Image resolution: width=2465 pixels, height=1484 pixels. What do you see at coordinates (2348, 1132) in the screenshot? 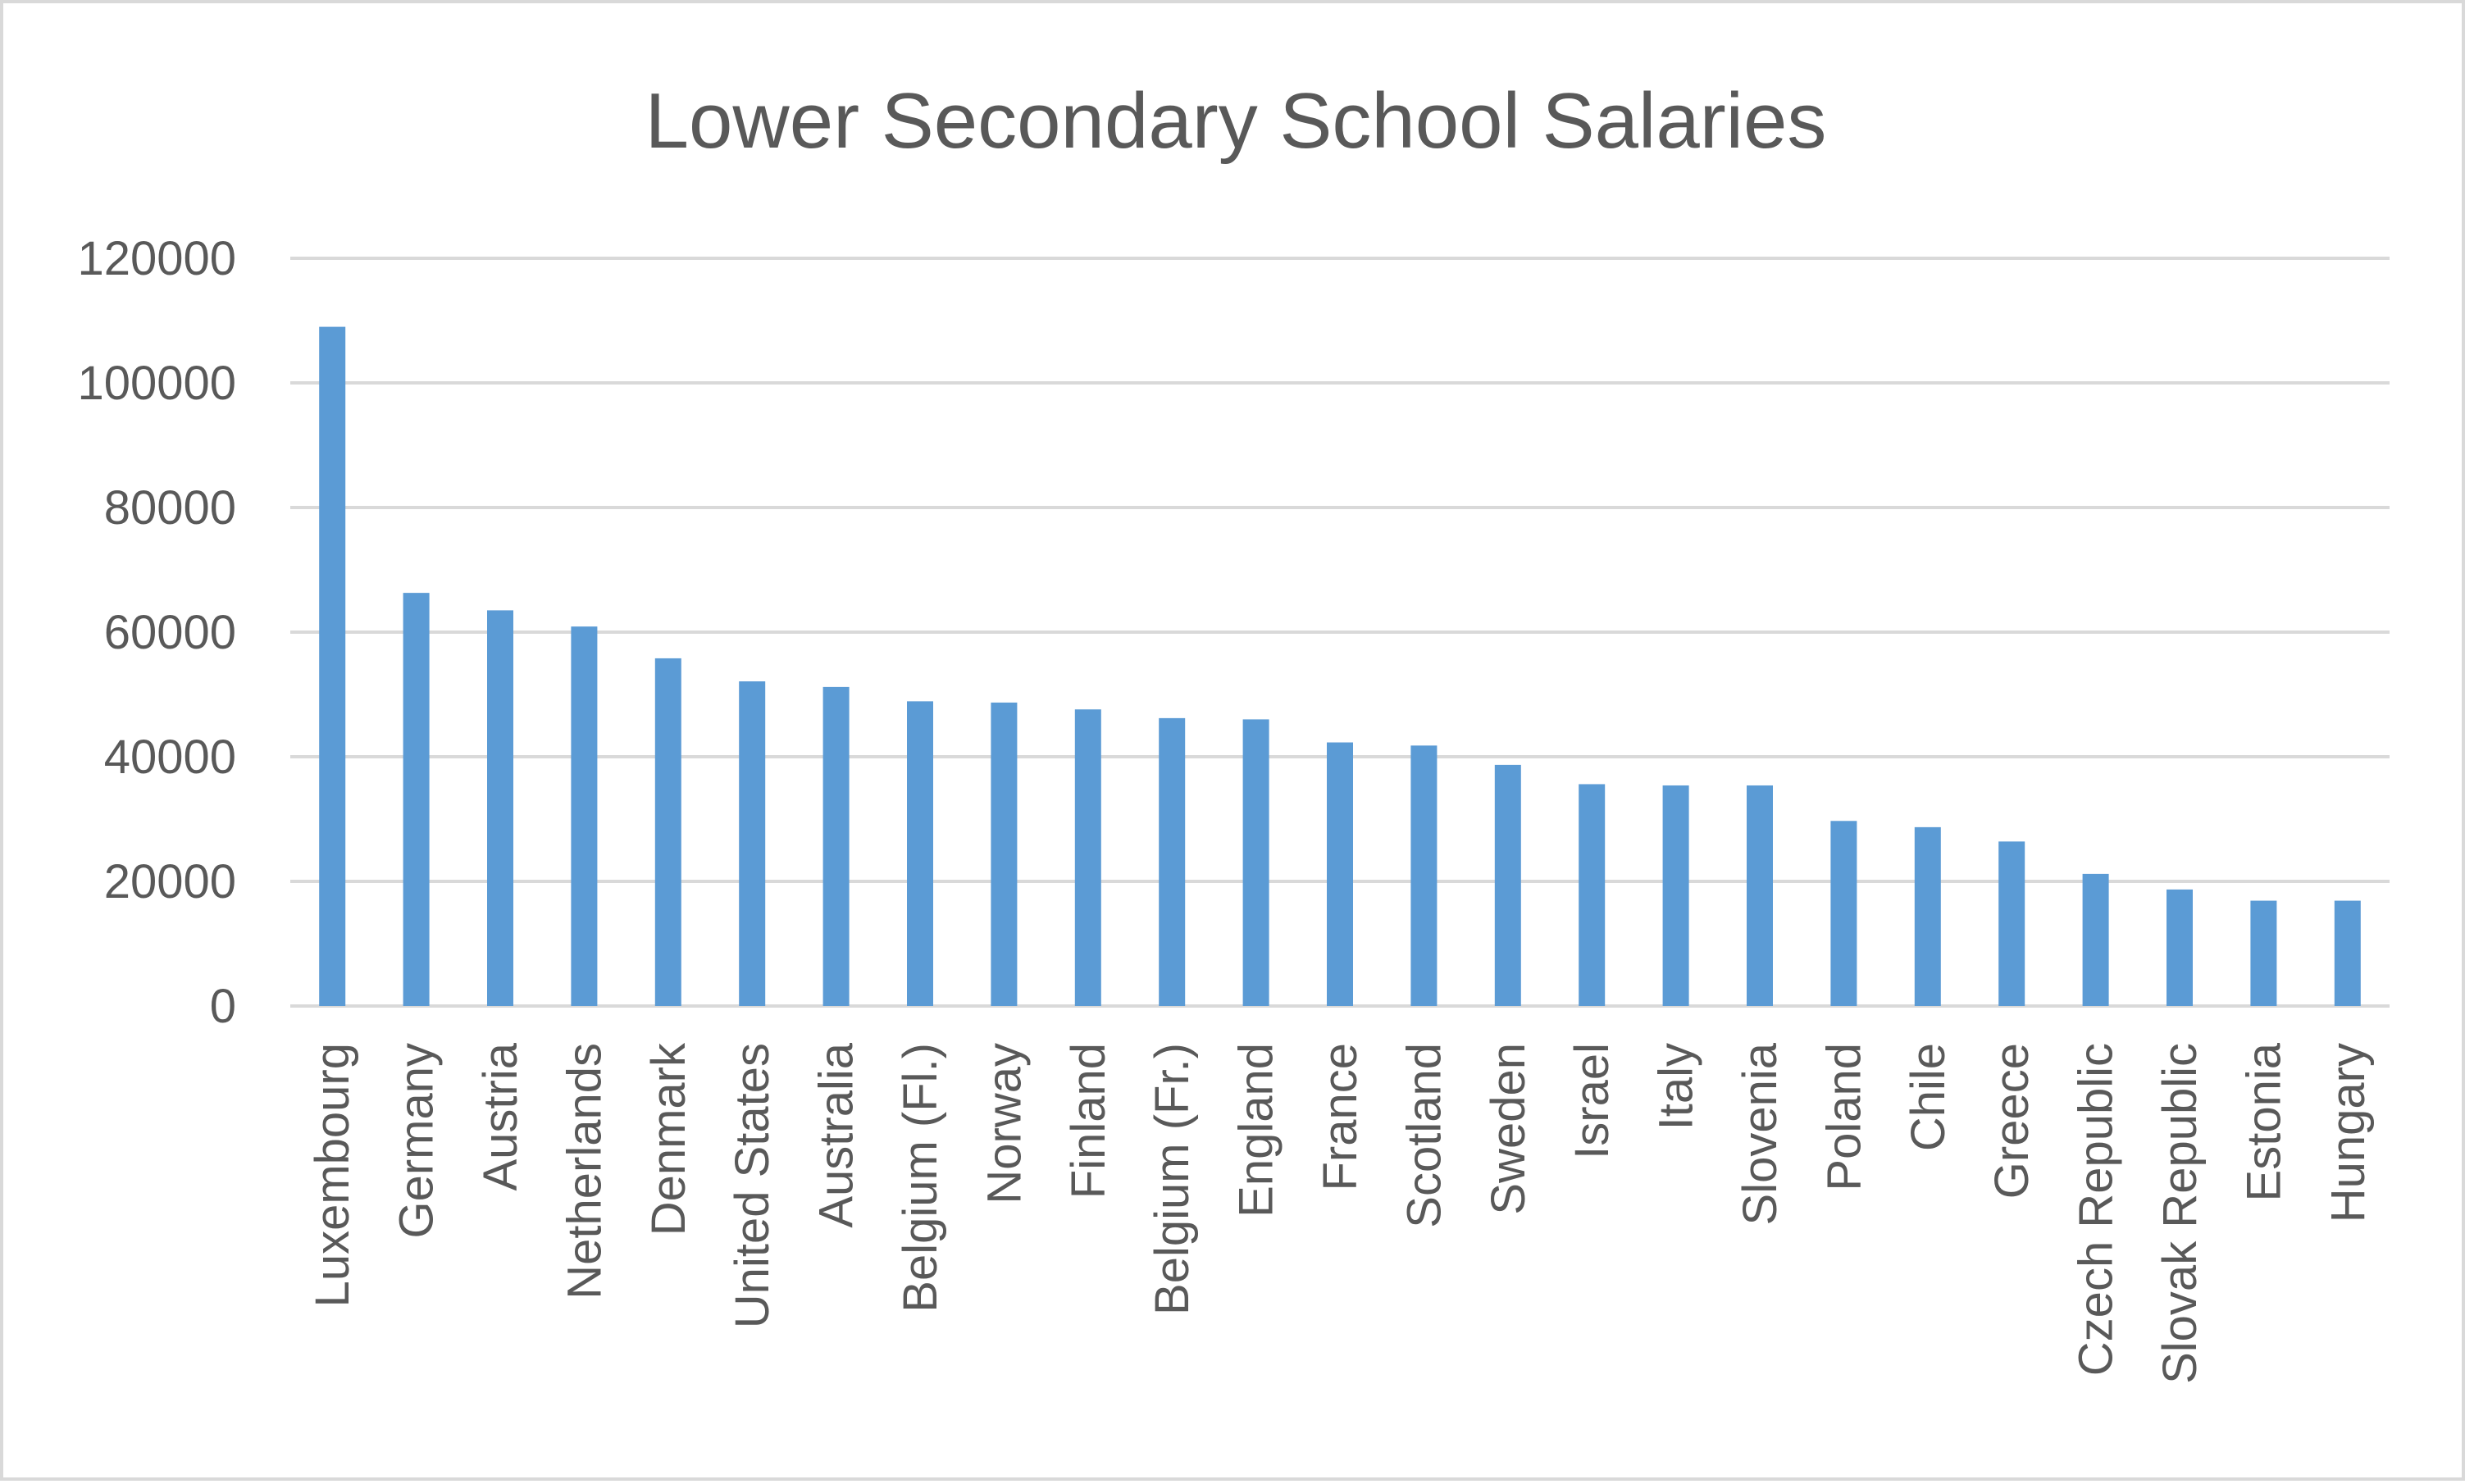
I see `x-category-label: Hungary` at bounding box center [2348, 1132].